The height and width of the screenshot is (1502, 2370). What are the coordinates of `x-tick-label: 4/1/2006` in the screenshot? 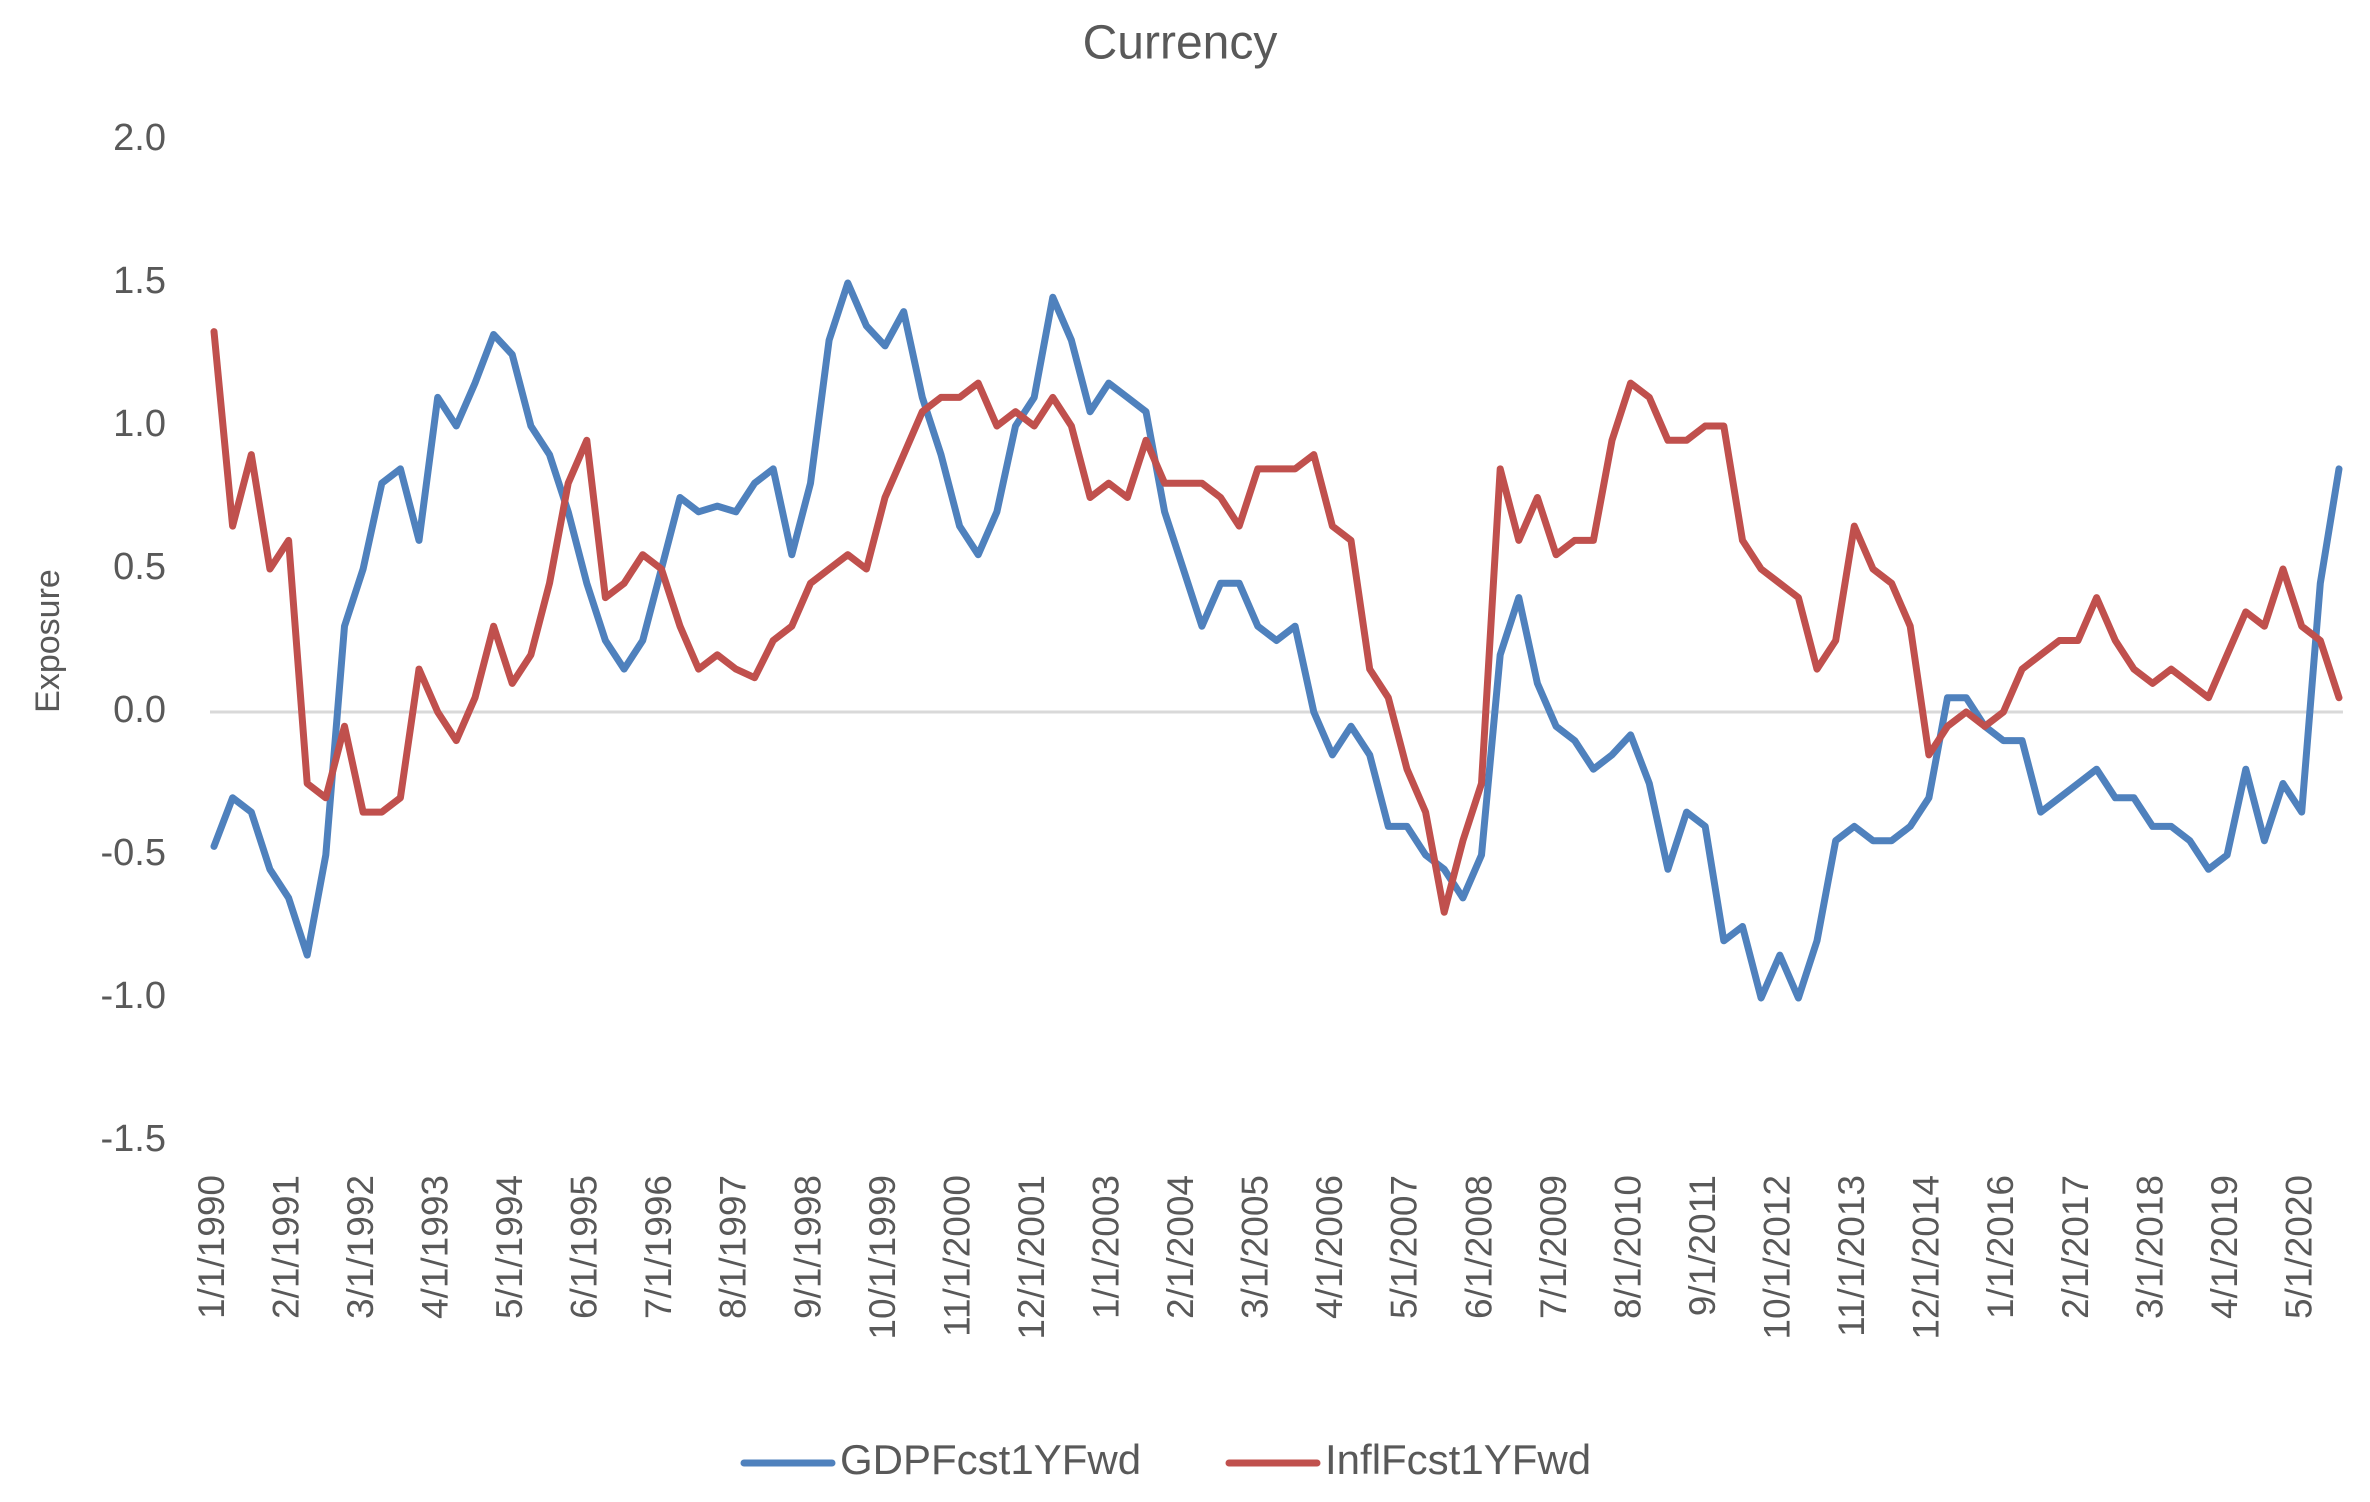 It's located at (1329, 1247).